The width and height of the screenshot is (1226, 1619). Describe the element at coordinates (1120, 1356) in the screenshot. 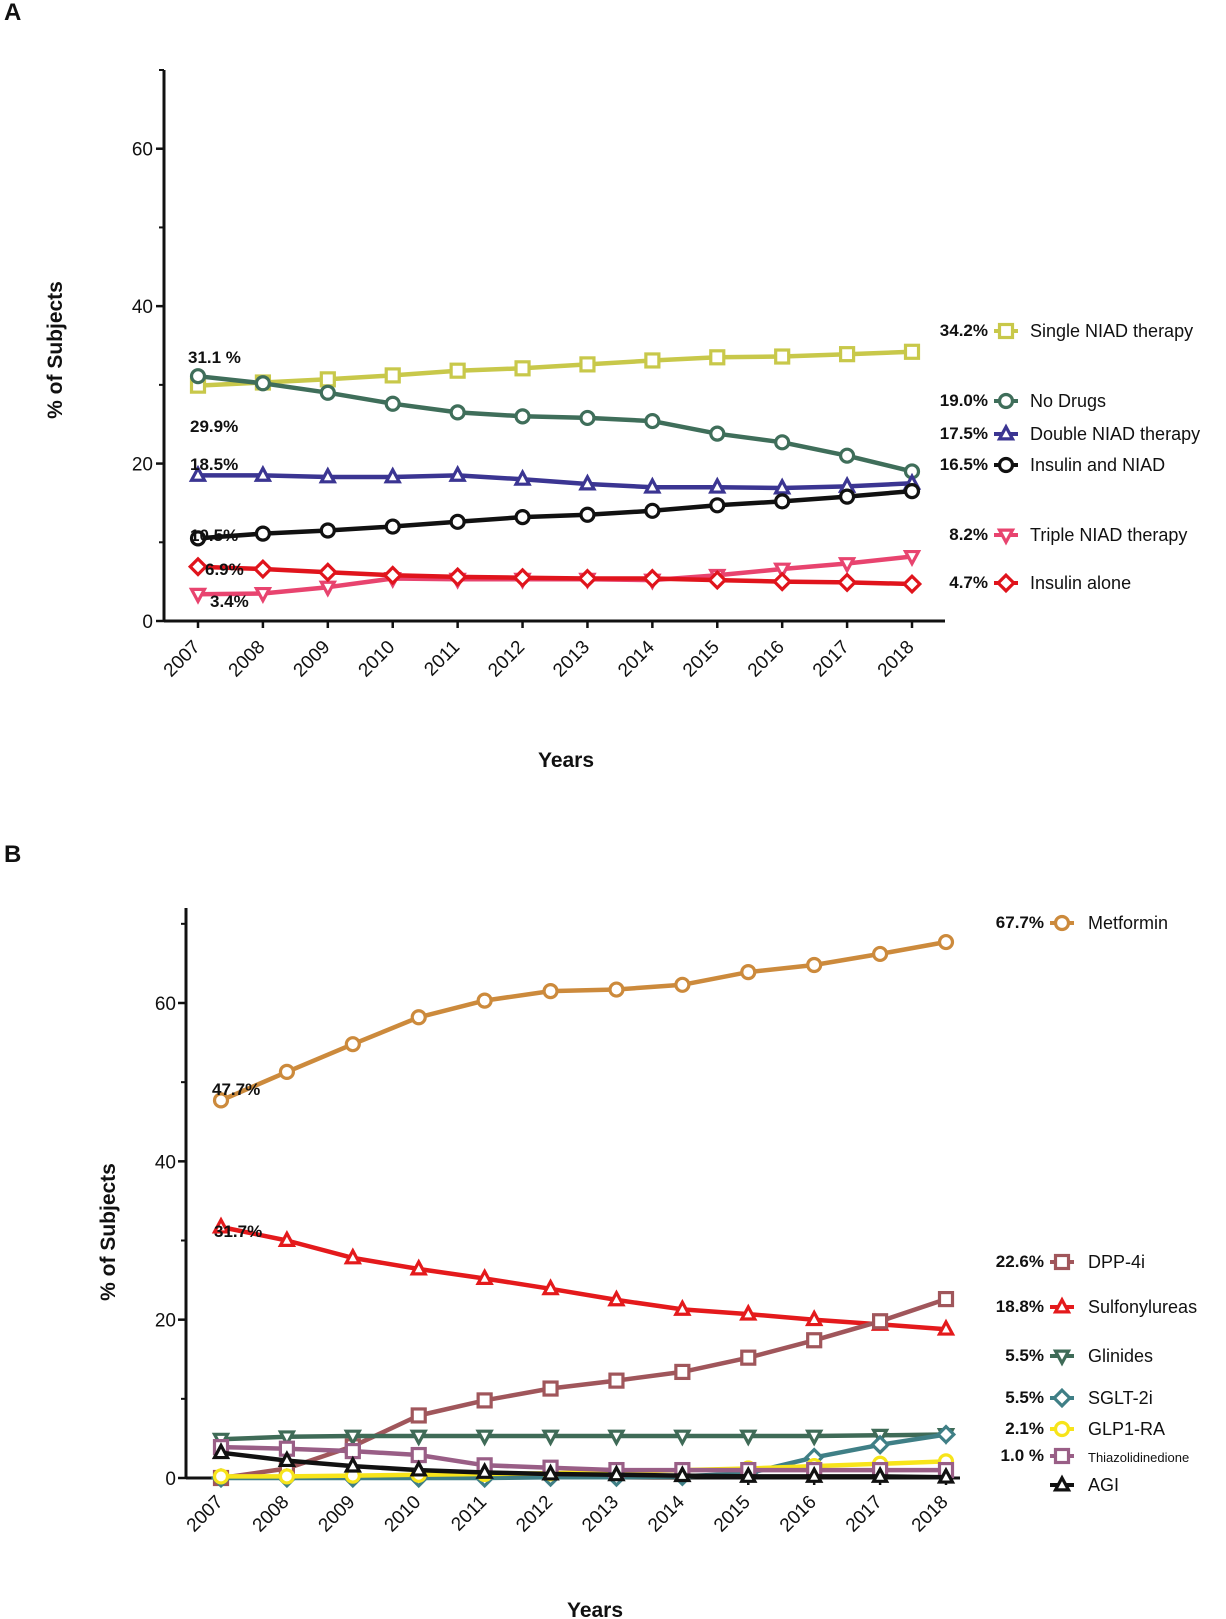

I see `legend-b-glinides-name: Glinides` at that location.